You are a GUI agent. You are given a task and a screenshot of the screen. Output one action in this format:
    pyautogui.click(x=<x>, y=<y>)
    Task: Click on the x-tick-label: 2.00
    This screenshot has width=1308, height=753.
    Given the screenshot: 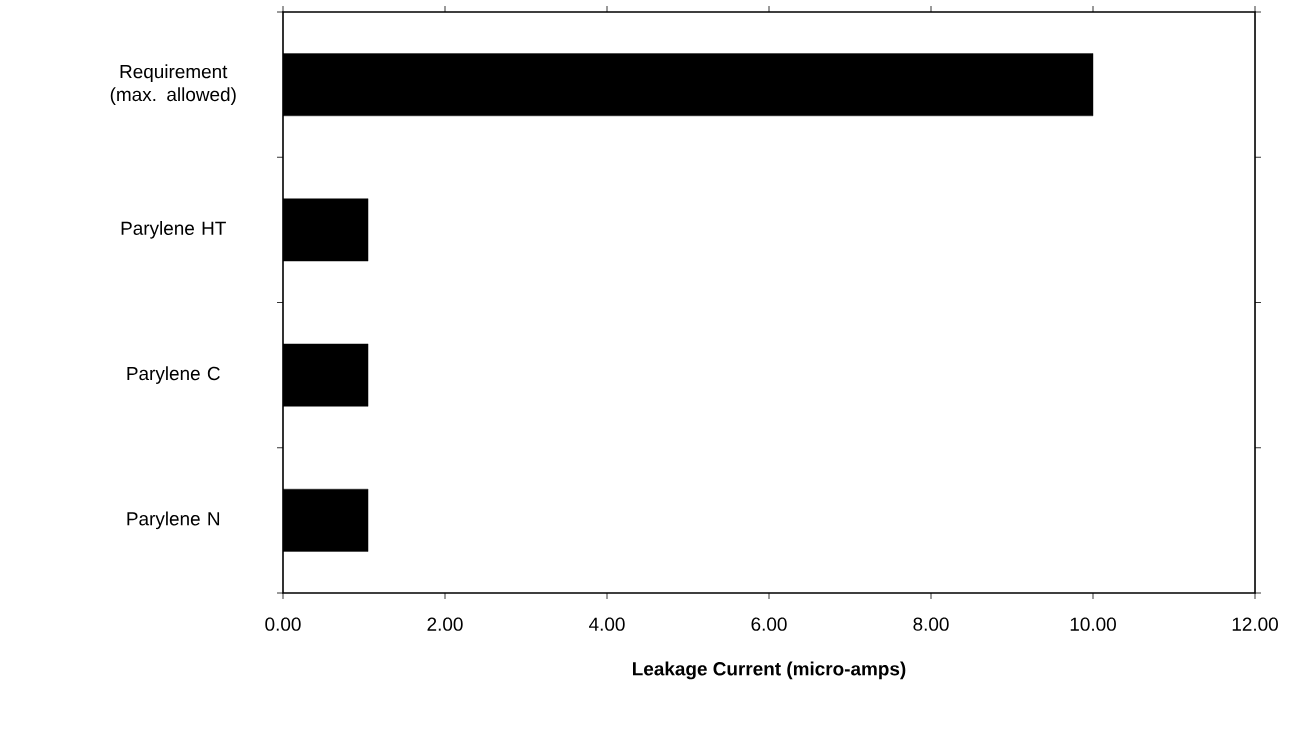 What is the action you would take?
    pyautogui.click(x=445, y=624)
    